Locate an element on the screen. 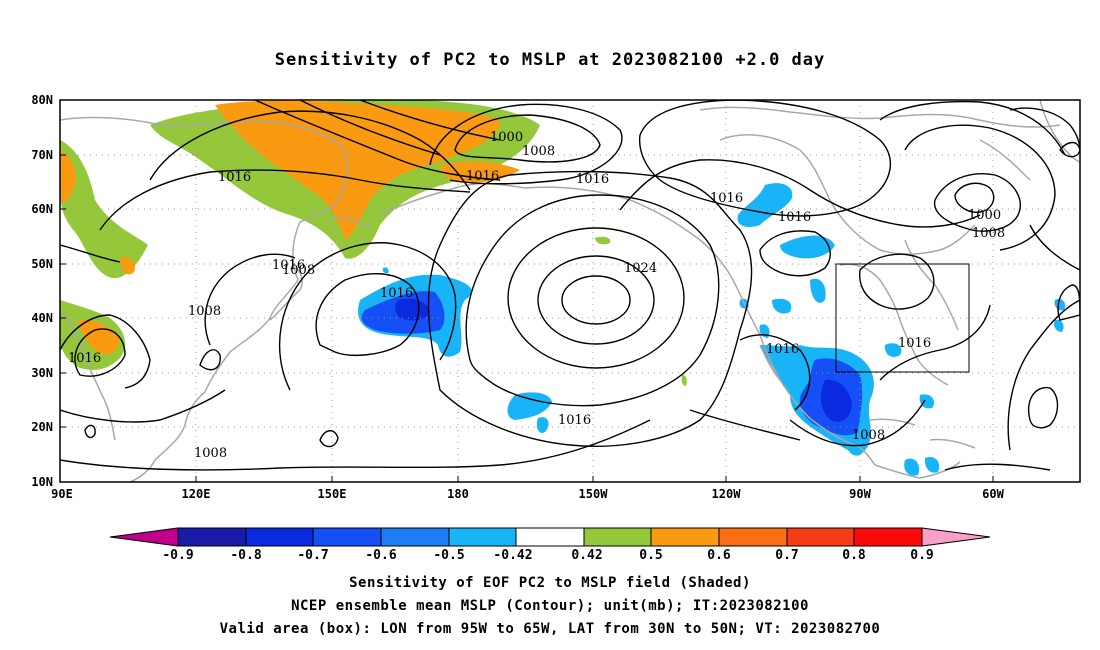 The image size is (1100, 650). lon-label: 180 is located at coordinates (458, 494).